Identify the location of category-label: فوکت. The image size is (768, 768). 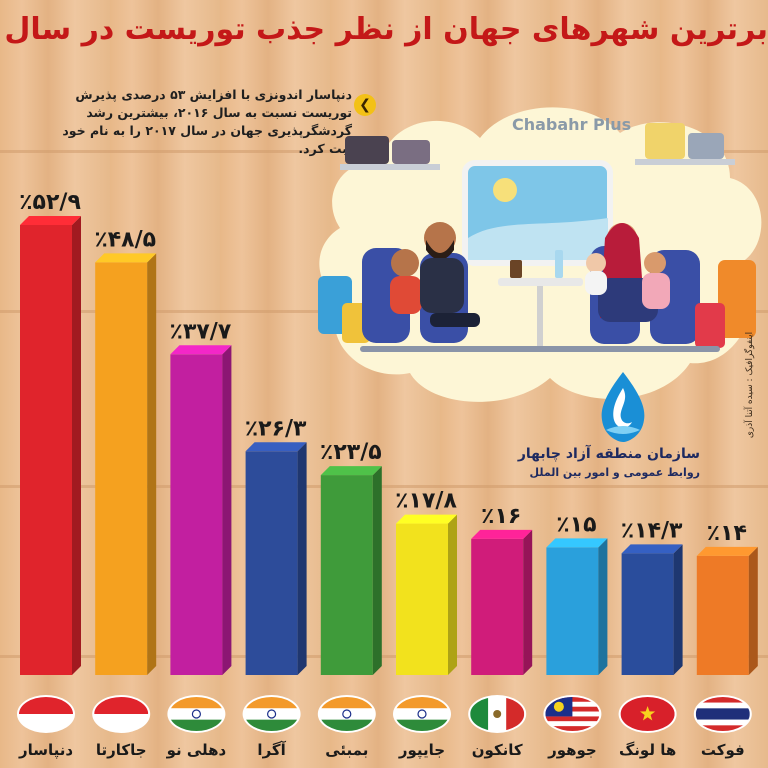
(723, 750).